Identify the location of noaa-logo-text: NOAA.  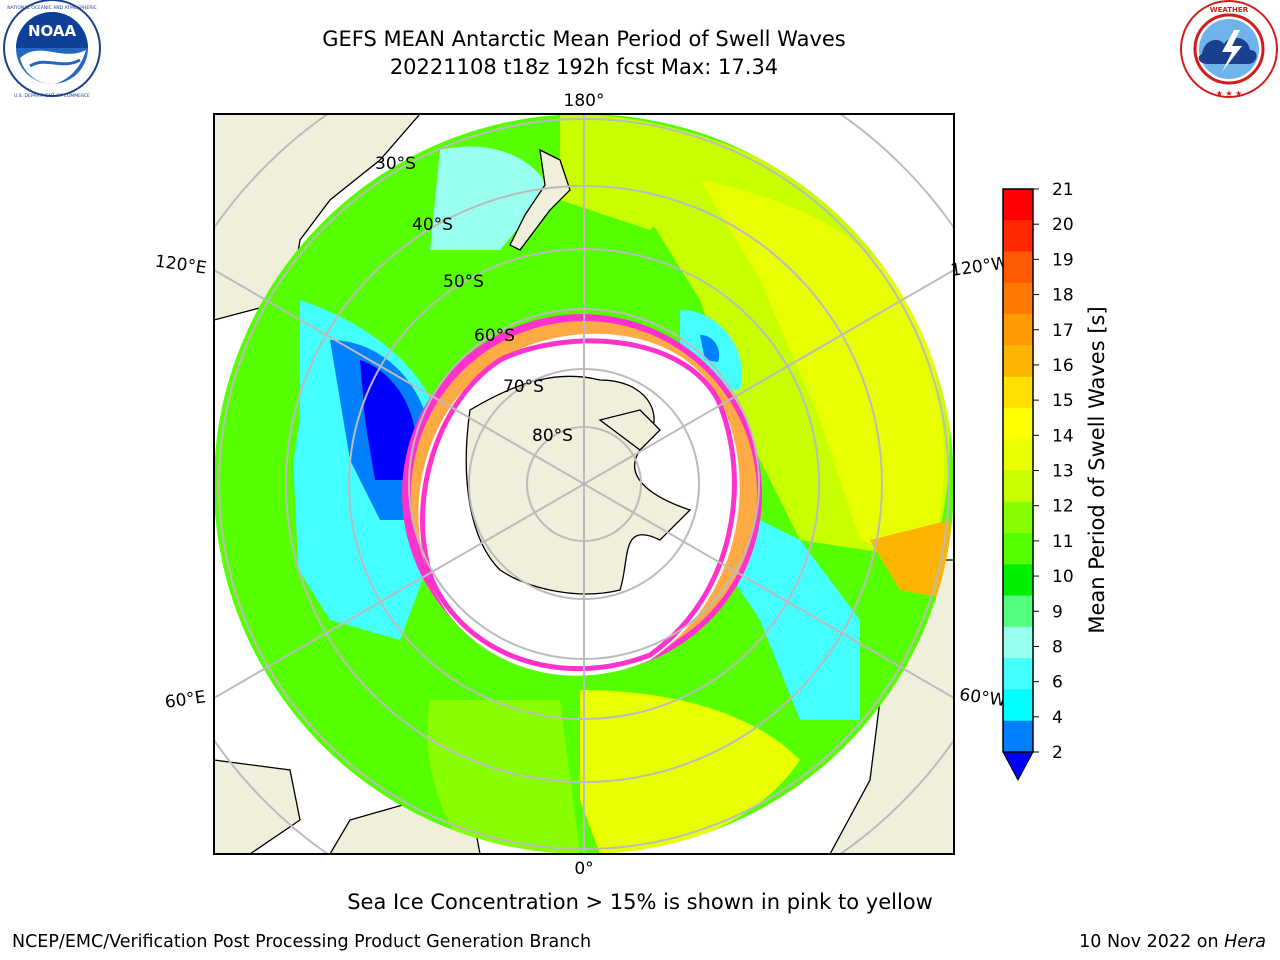
(52, 31).